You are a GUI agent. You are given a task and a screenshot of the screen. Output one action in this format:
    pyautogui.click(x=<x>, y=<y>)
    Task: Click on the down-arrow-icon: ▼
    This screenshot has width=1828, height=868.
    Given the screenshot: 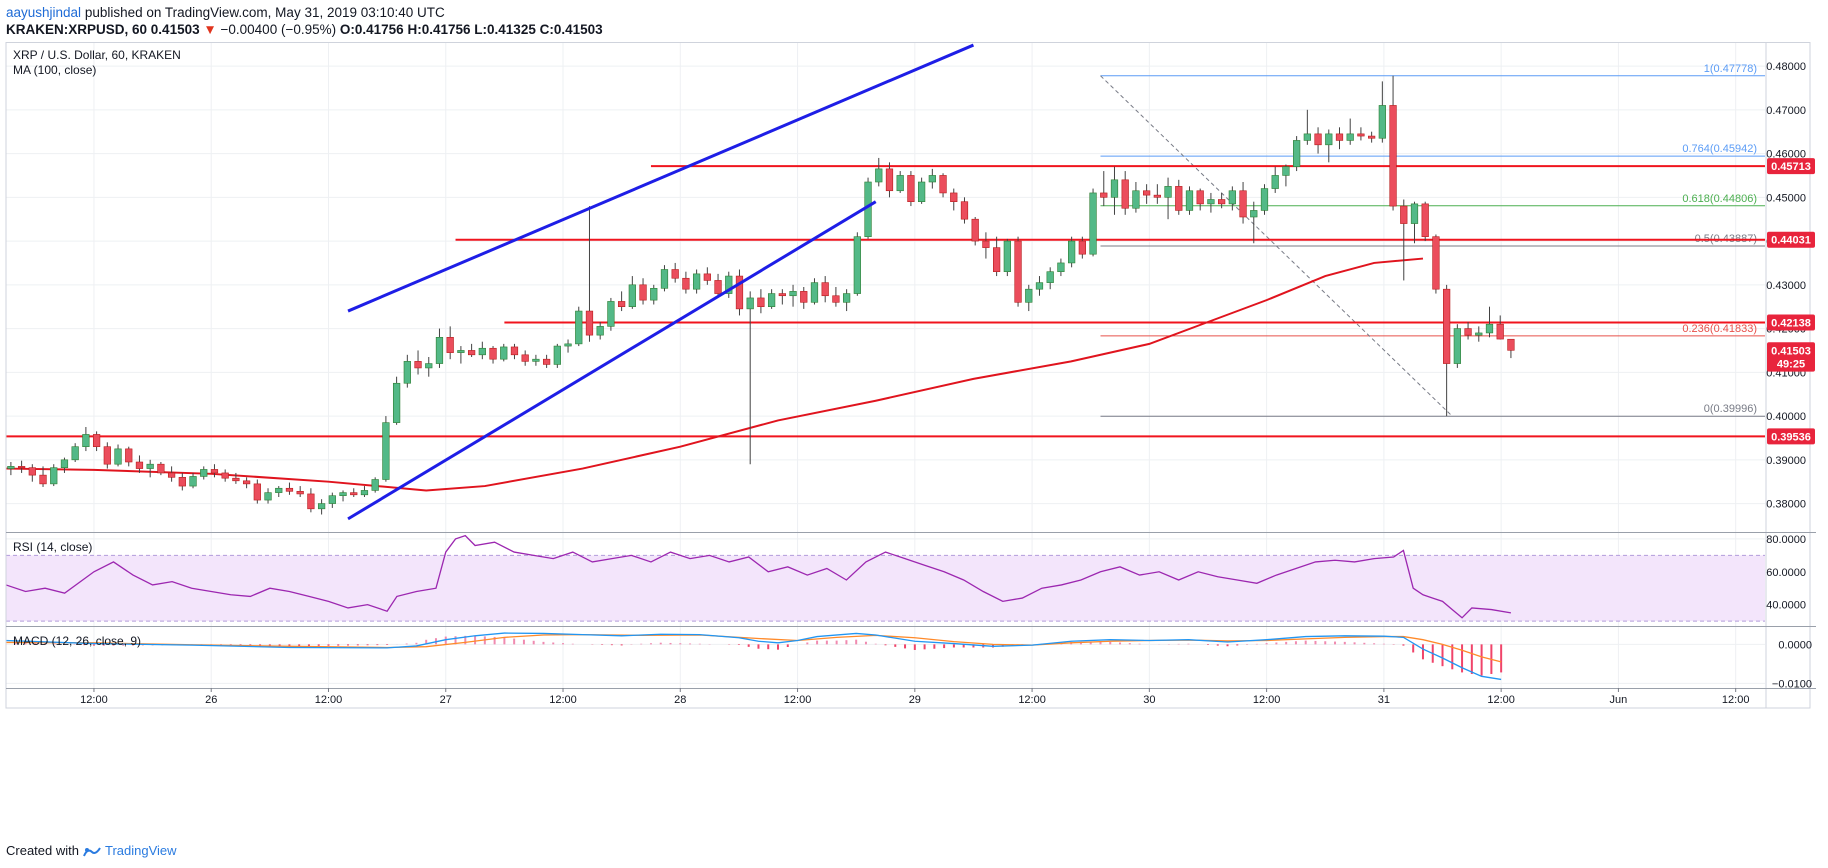 What is the action you would take?
    pyautogui.click(x=210, y=29)
    